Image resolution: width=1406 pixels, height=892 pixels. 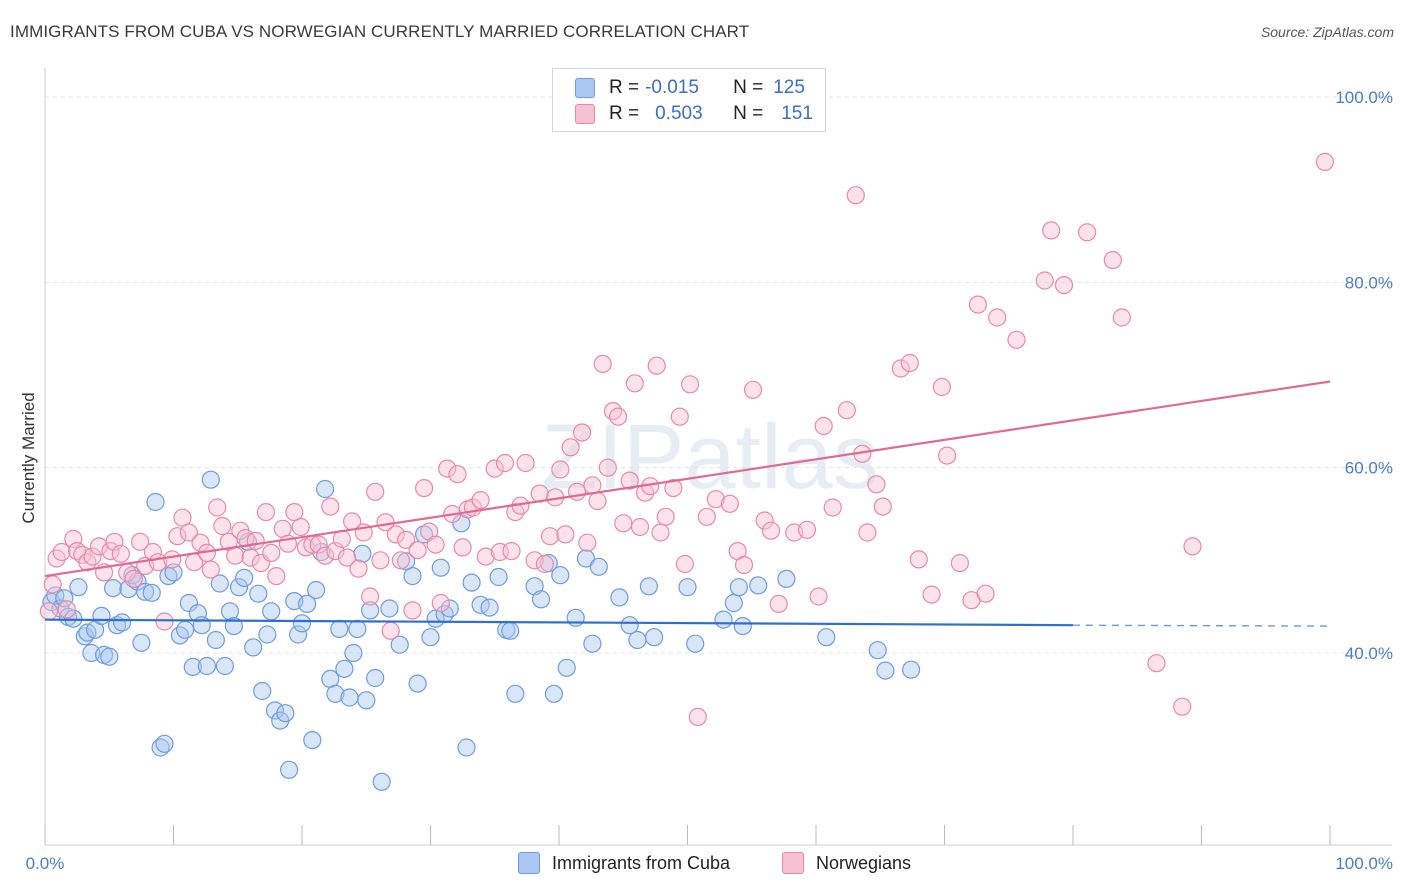 What do you see at coordinates (748, 87) in the screenshot?
I see `legend-n-label: N =` at bounding box center [748, 87].